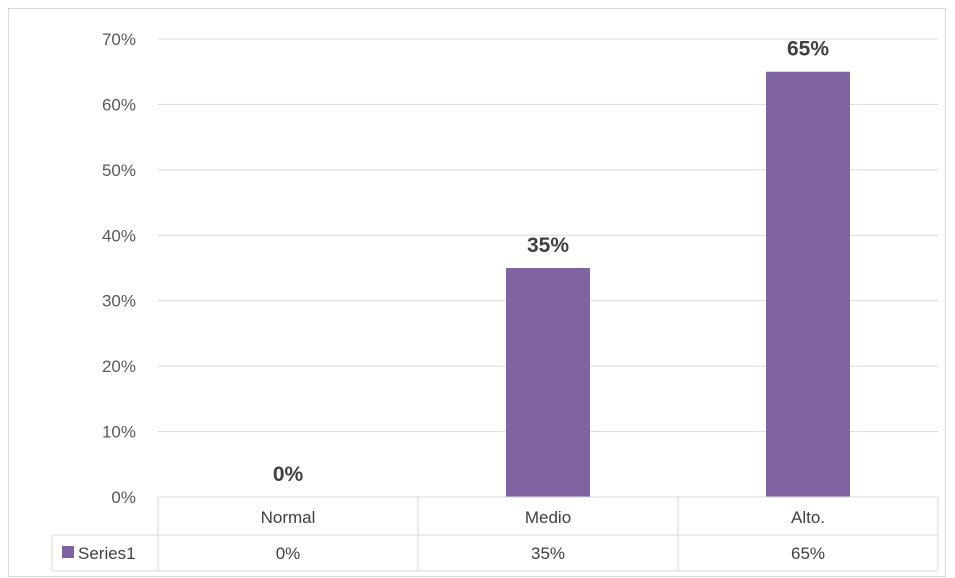 This screenshot has width=955, height=578. Describe the element at coordinates (119, 366) in the screenshot. I see `y-tick-label: 20%` at that location.